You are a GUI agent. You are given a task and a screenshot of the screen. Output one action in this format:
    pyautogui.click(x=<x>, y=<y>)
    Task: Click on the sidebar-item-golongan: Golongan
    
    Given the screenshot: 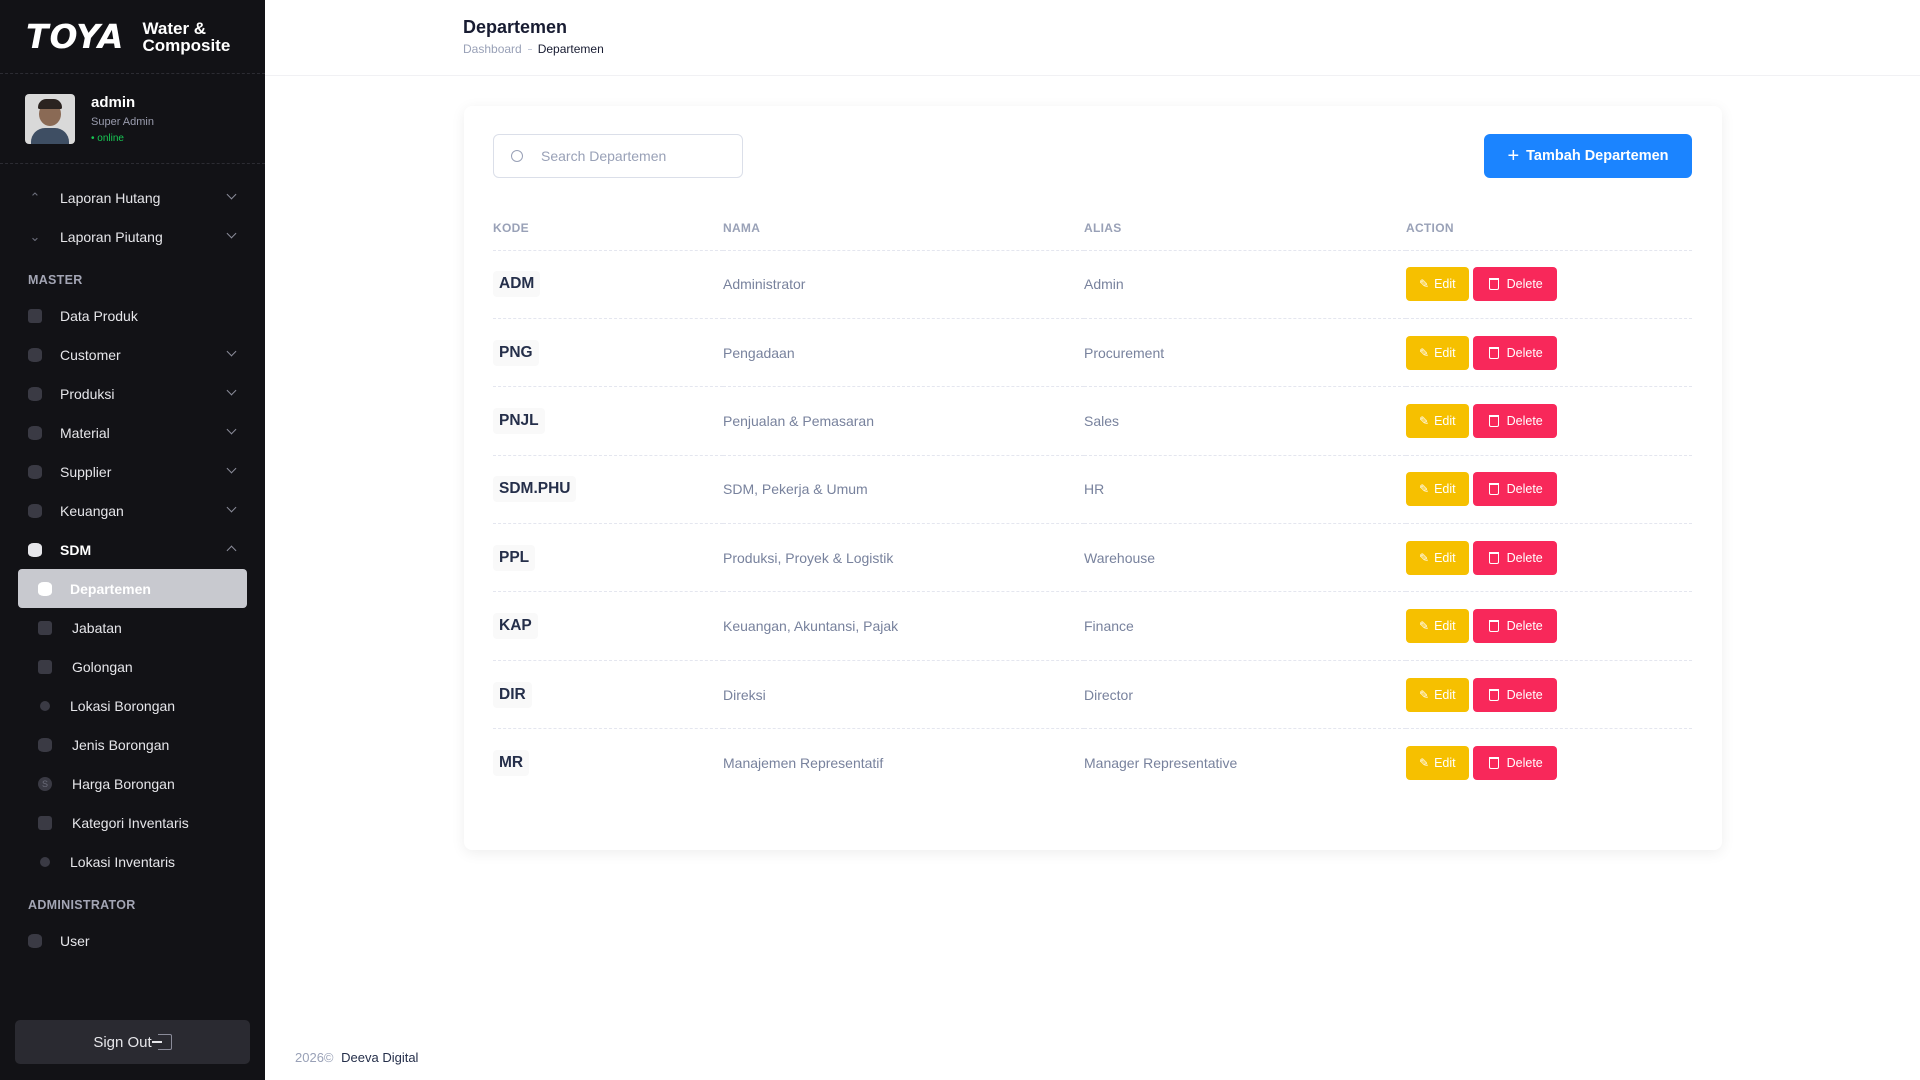 What is the action you would take?
    pyautogui.click(x=132, y=666)
    